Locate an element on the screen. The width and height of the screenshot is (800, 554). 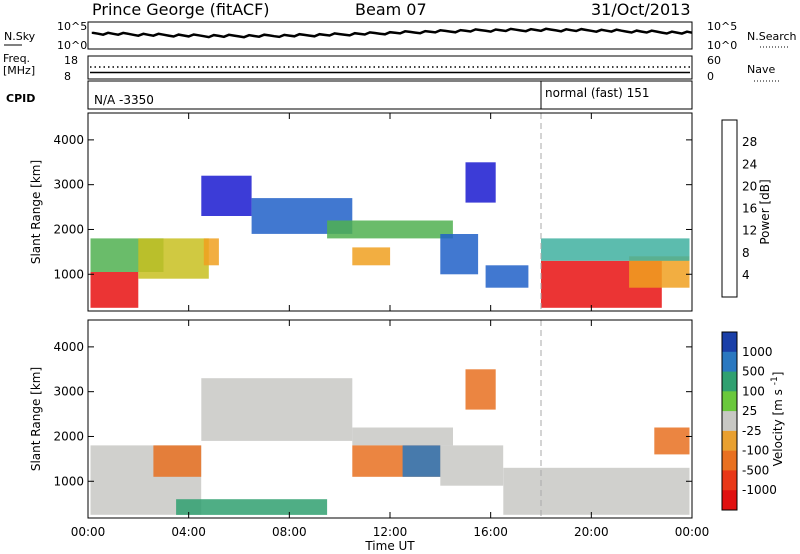
vel-yticks-label-0: 4000 is located at coordinates (68, 347).